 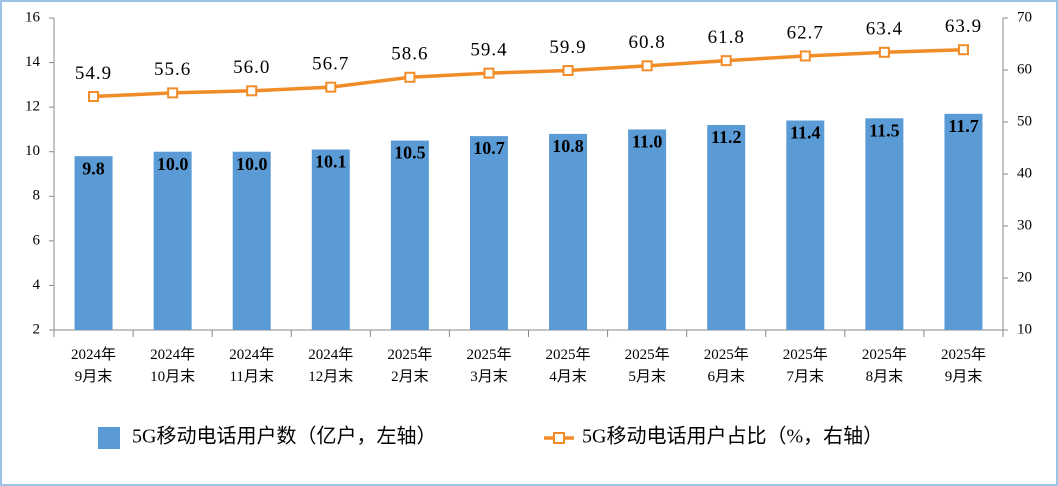 What do you see at coordinates (284, 436) in the screenshot?
I see `legend-label: 5G移动电话用户数（亿户，左轴）` at bounding box center [284, 436].